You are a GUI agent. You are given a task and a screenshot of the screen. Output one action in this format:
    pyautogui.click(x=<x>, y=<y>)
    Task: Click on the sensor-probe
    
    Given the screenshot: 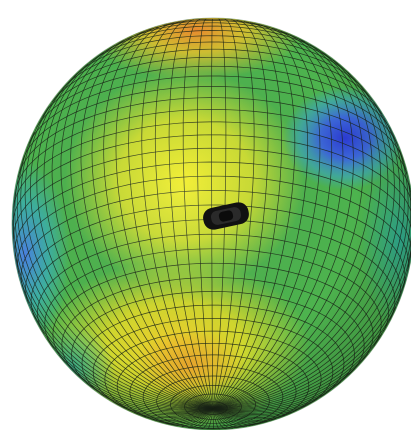 What is the action you would take?
    pyautogui.click(x=226, y=216)
    